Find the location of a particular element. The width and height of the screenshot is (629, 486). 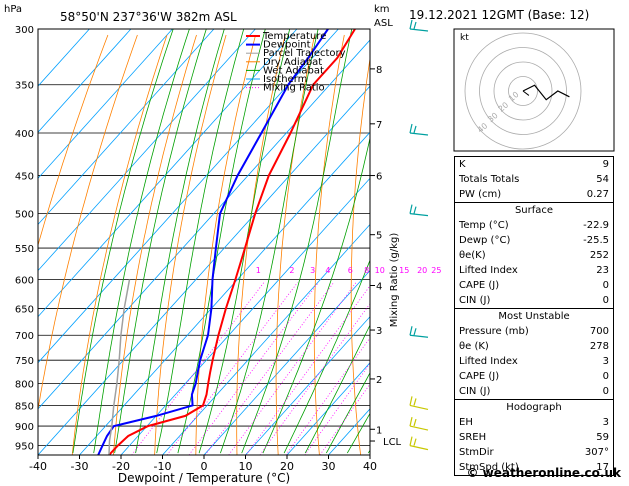

hodograph-stat-value: 307° is located at coordinates (596, 452).